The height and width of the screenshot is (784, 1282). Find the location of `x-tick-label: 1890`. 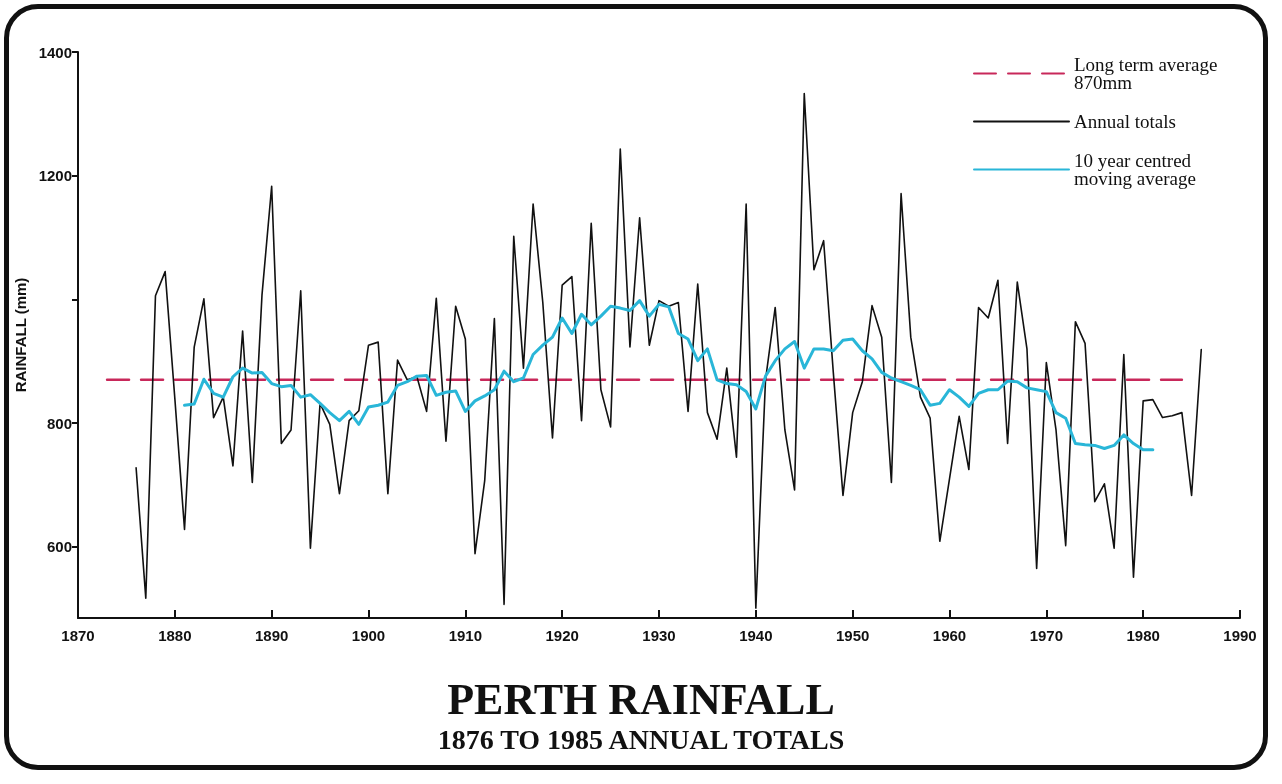

x-tick-label: 1890 is located at coordinates (271, 635).